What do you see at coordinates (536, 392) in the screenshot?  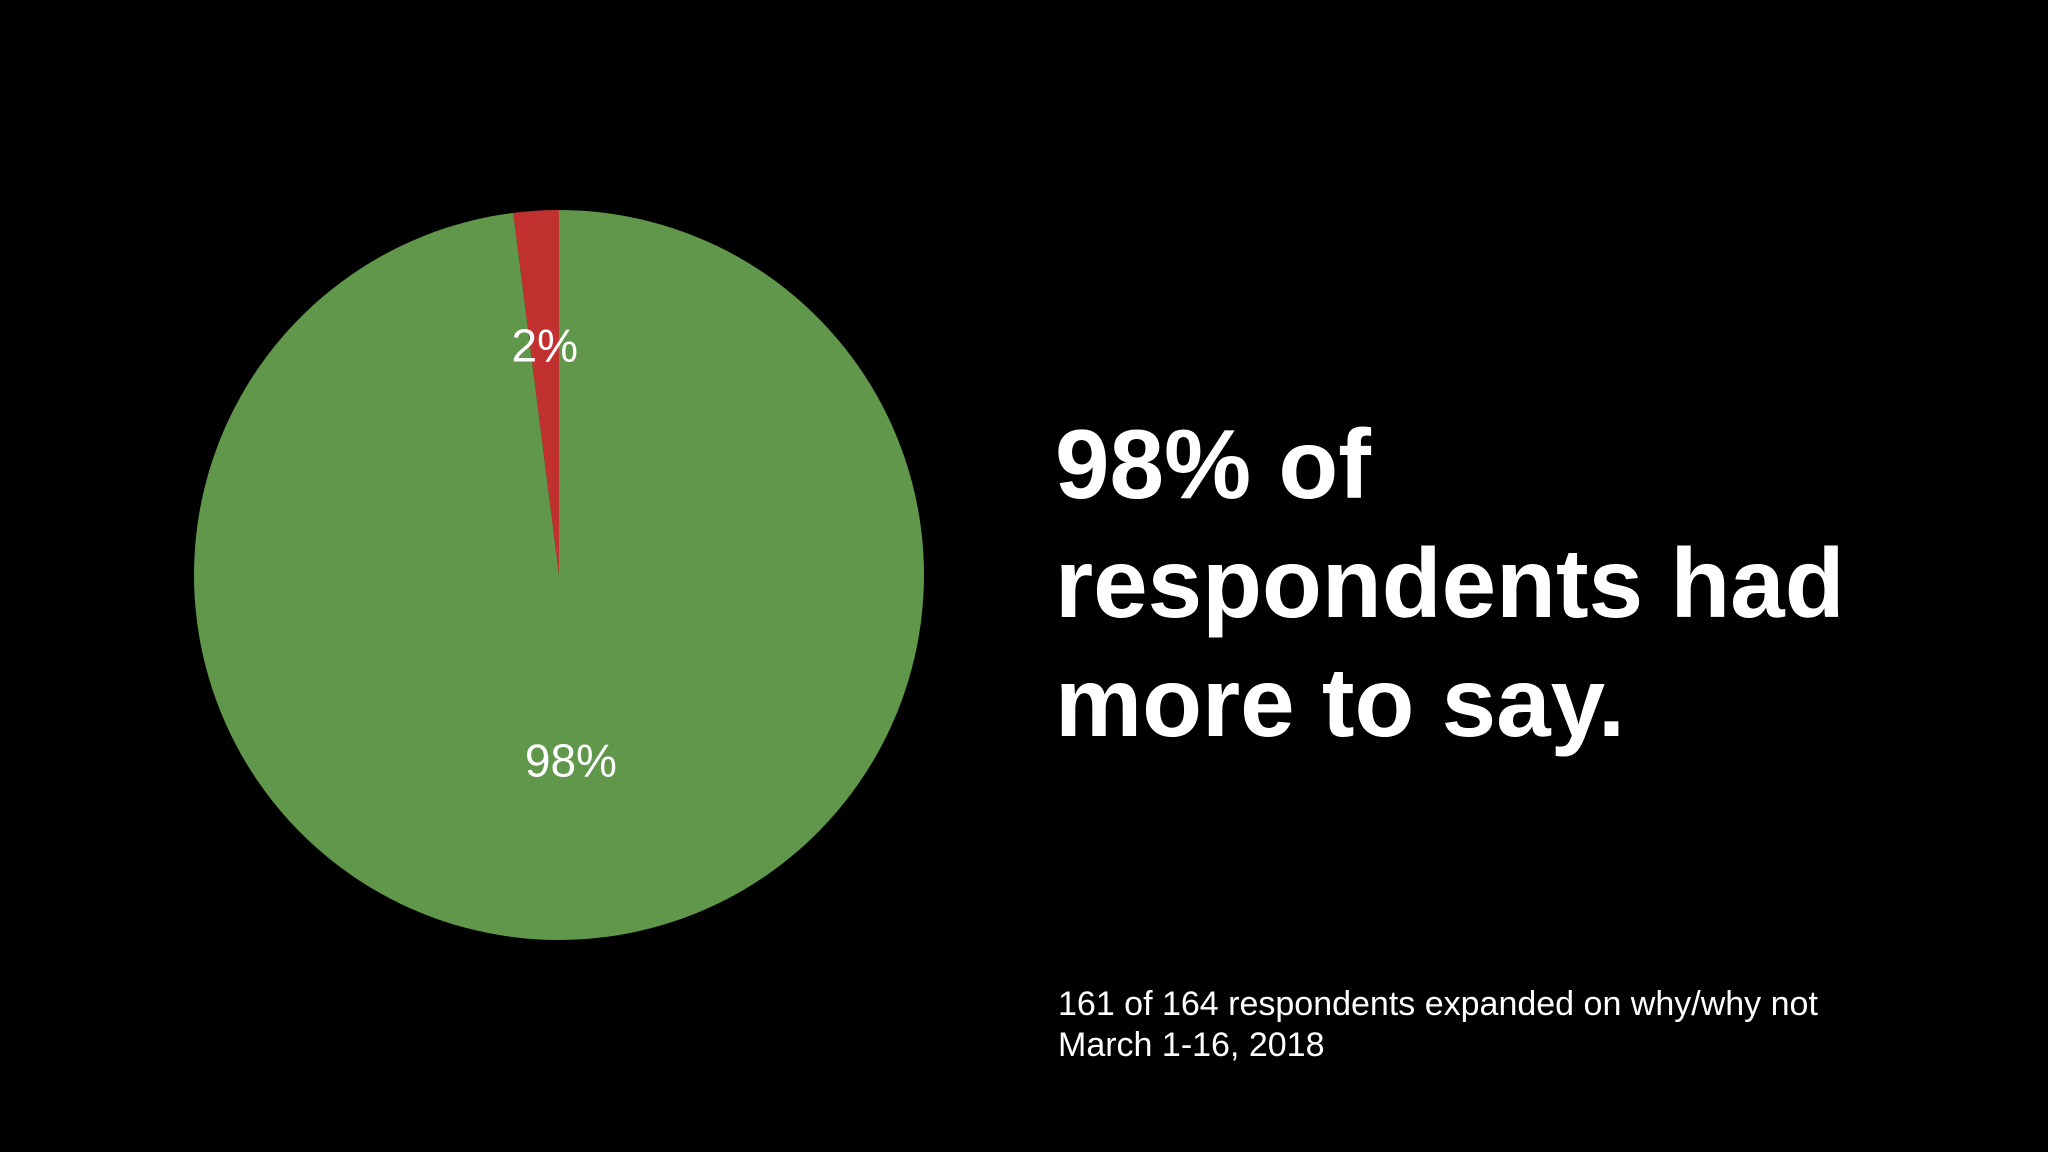 I see `pie-slice-2-percent` at bounding box center [536, 392].